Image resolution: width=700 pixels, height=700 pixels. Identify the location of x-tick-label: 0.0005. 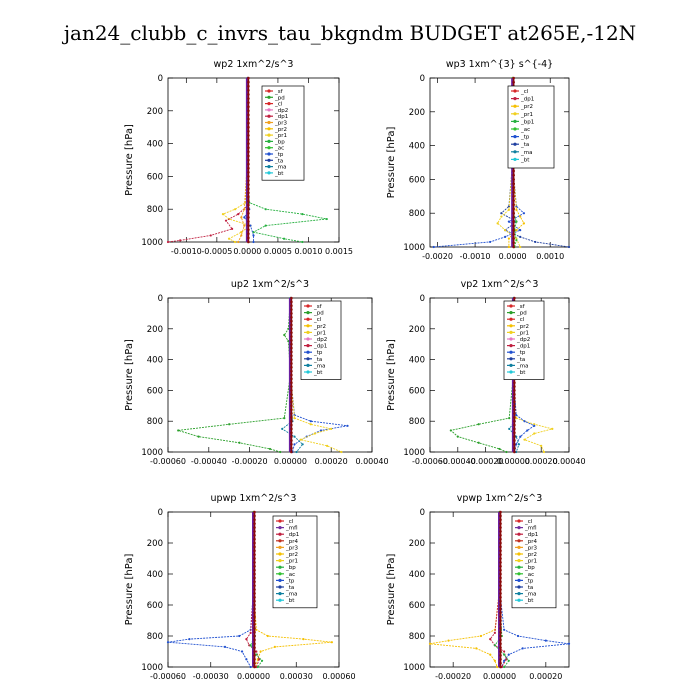
(278, 251).